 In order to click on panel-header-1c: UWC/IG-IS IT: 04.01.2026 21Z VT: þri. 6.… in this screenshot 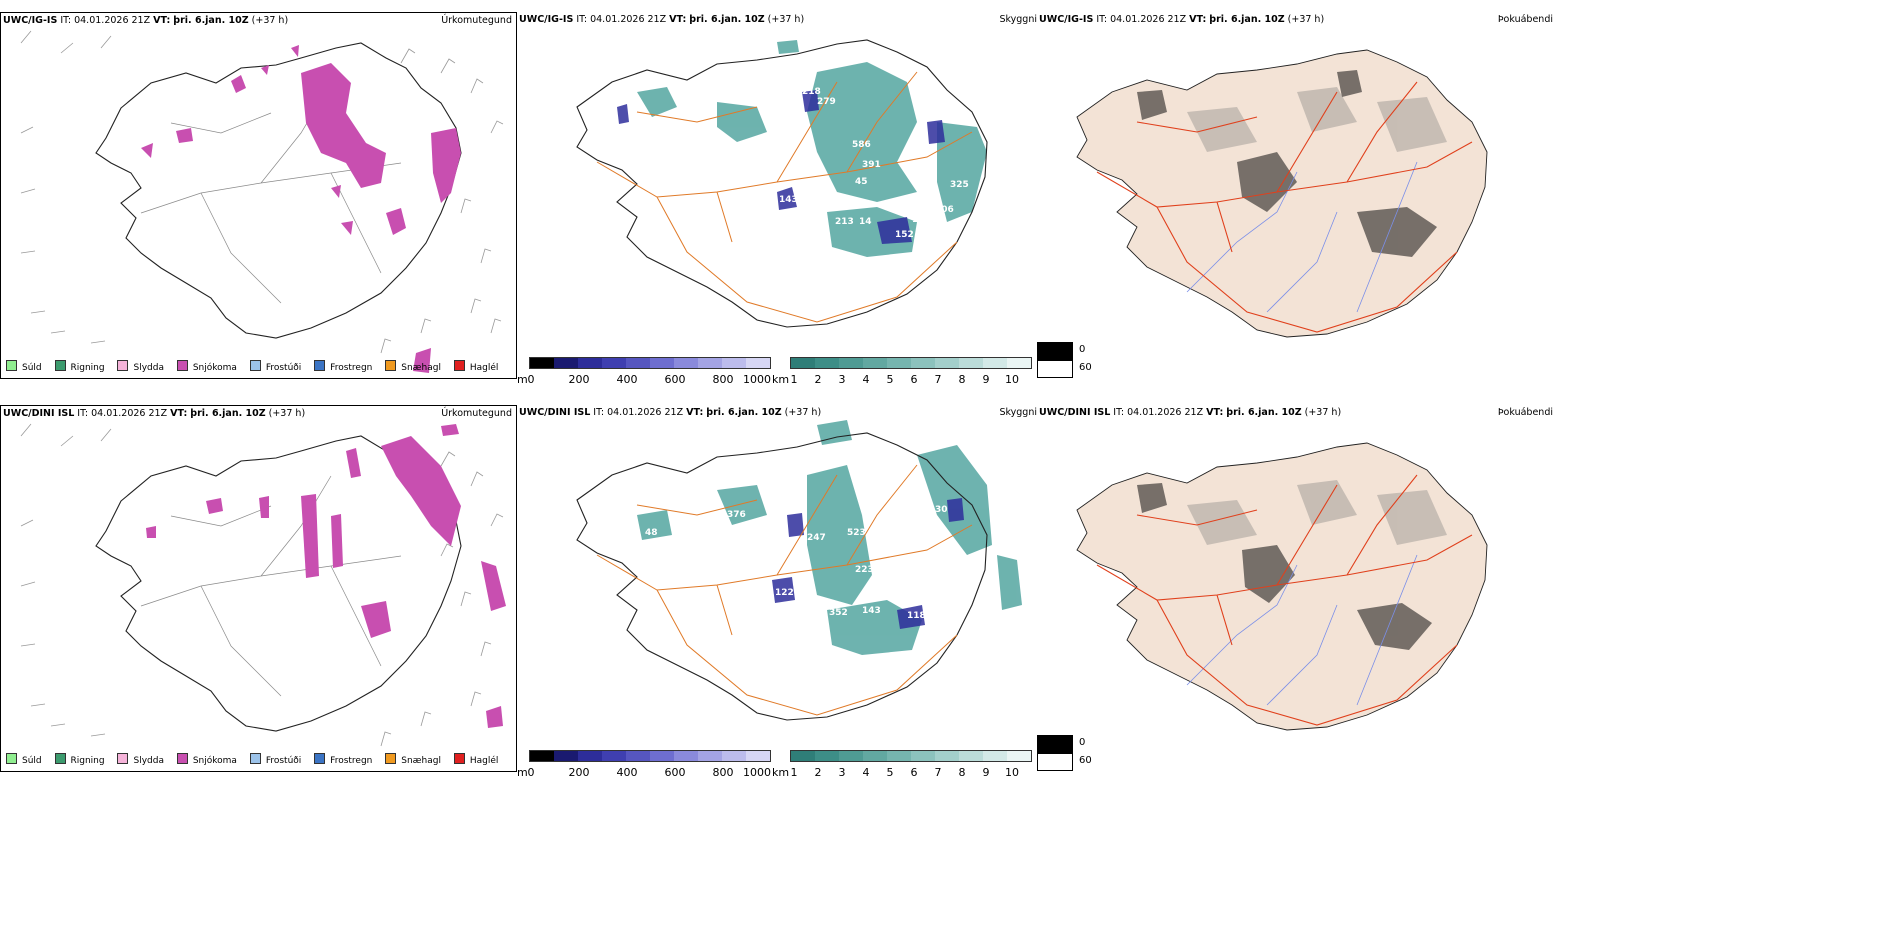, I will do `click(1182, 19)`.